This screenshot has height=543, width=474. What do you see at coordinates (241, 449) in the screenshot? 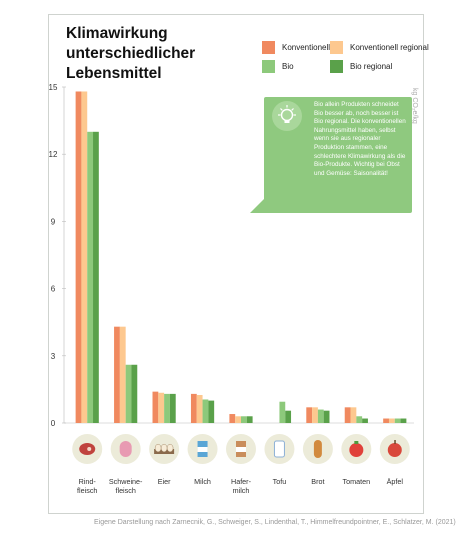
I see `oat-milk-icon` at bounding box center [241, 449].